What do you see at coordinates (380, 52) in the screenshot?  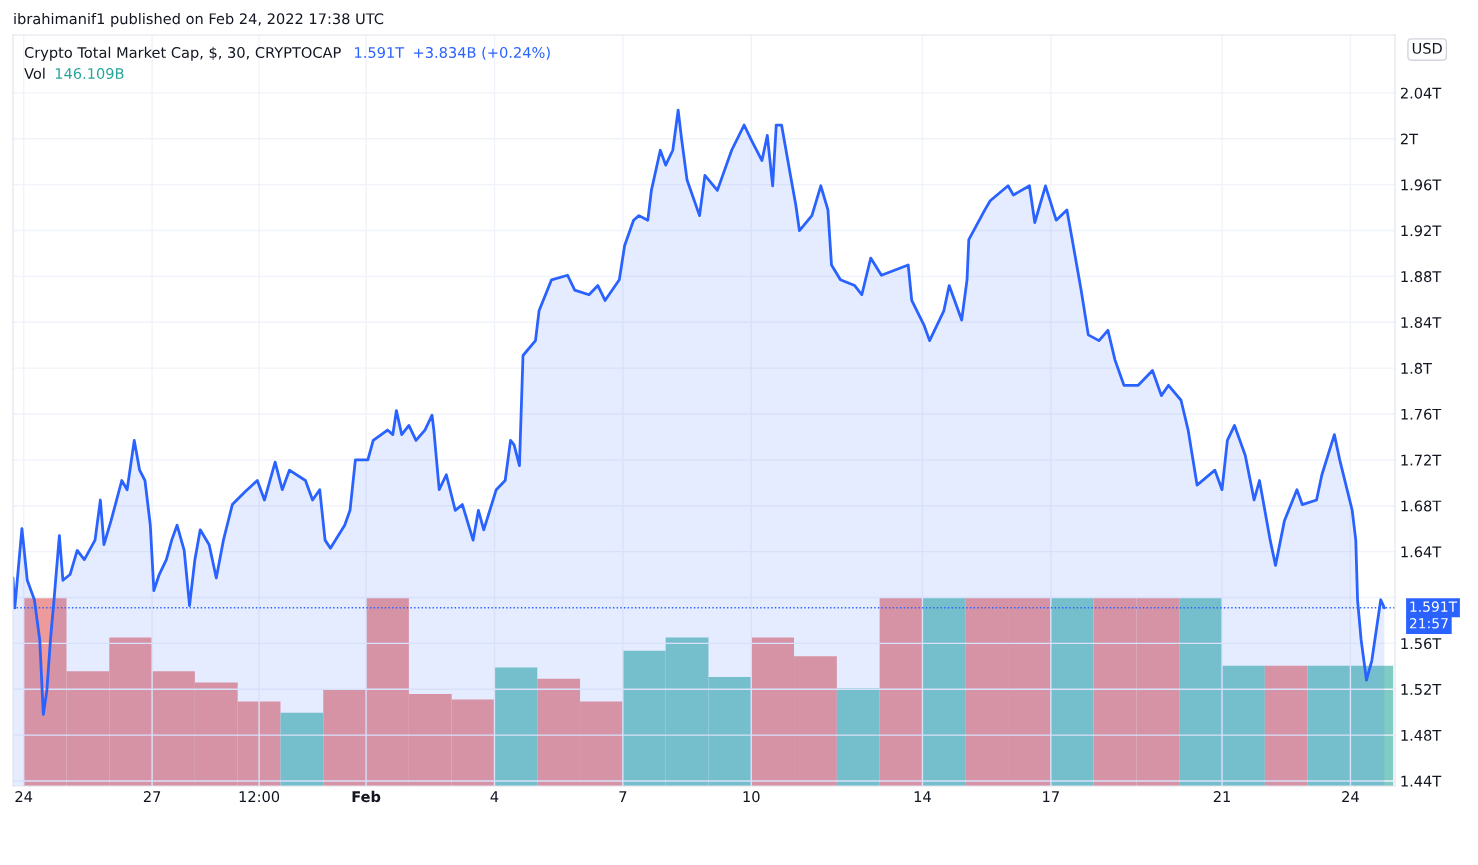 I see `annotation: 1.591T` at bounding box center [380, 52].